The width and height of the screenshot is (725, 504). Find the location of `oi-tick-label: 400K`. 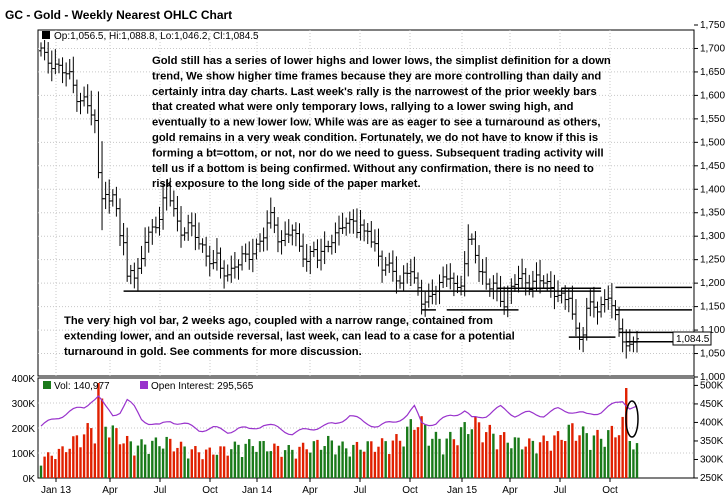

oi-tick-label: 400K is located at coordinates (712, 422).